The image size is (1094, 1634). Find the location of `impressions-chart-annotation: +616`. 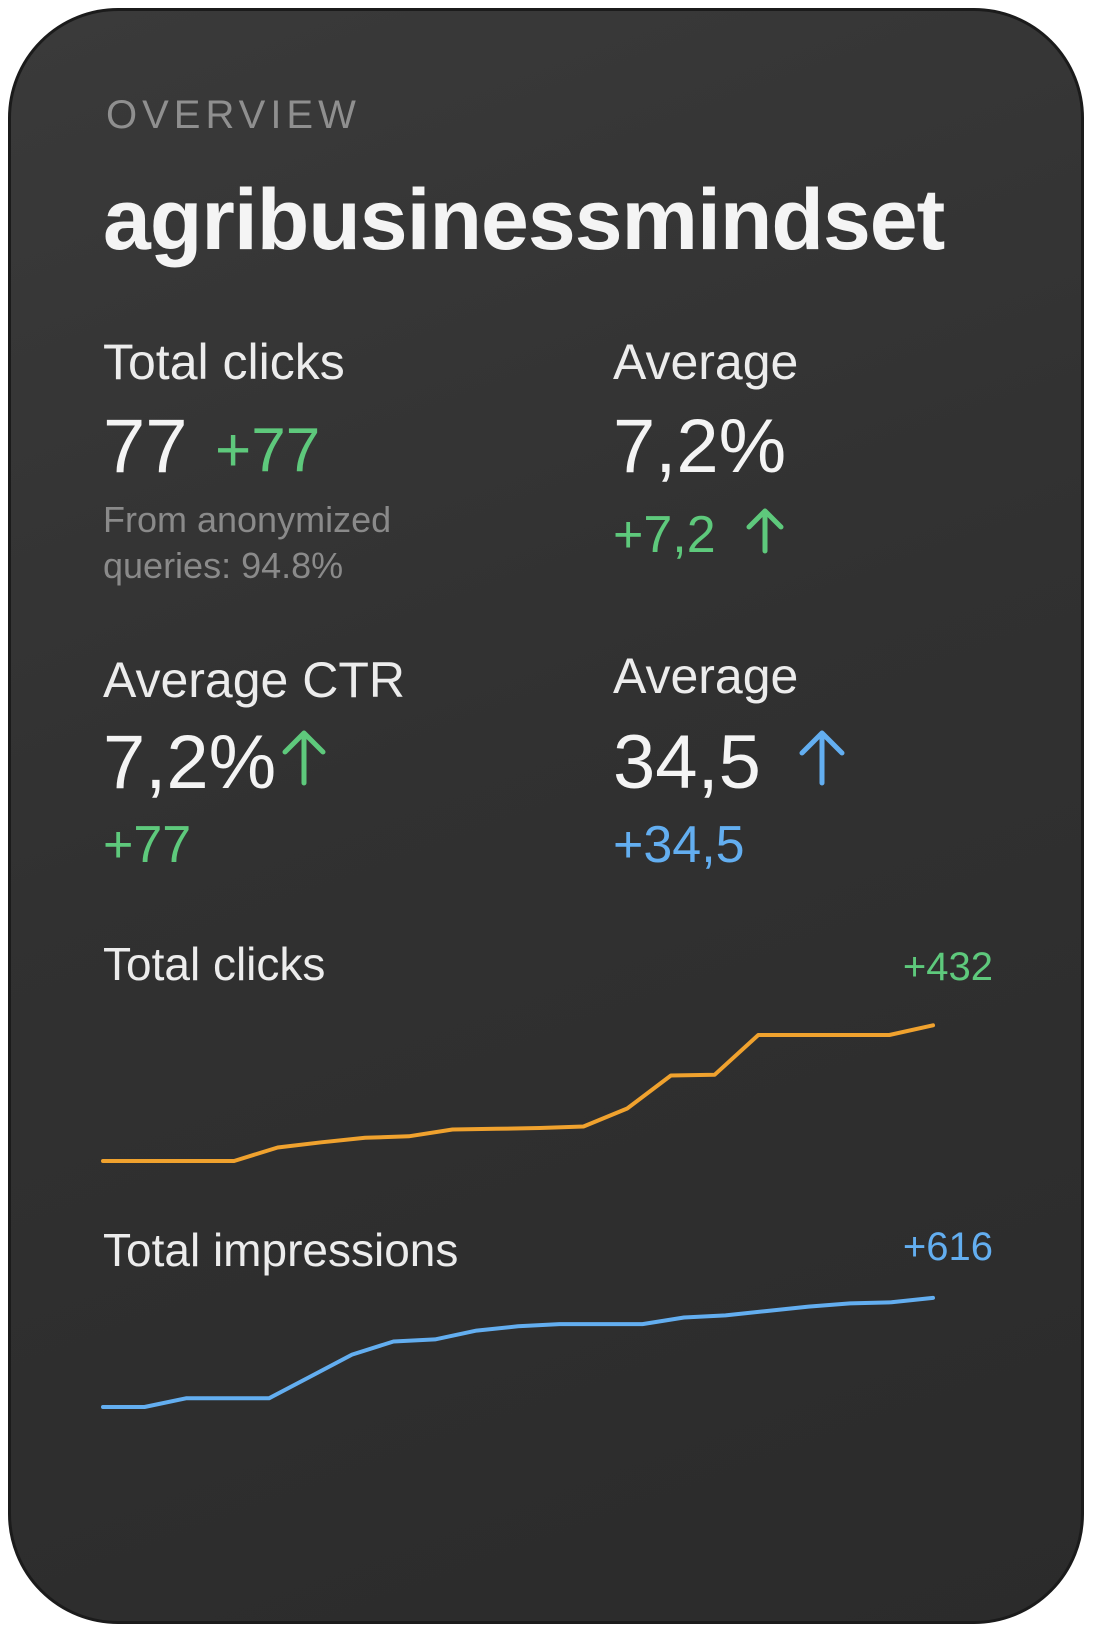

impressions-chart-annotation: +616 is located at coordinates (947, 1247).